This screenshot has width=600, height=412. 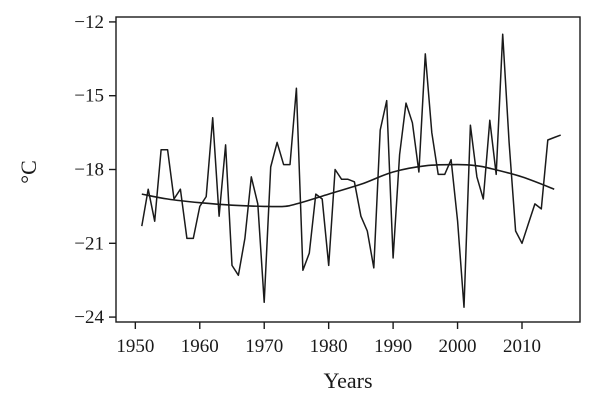 What do you see at coordinates (28, 171) in the screenshot?
I see `y-axis-title: °C` at bounding box center [28, 171].